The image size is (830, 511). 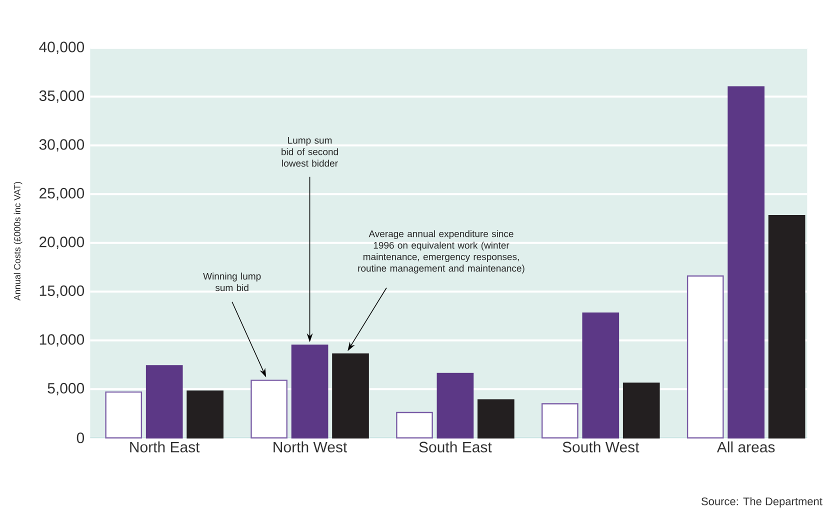 I want to click on y-tick-label: 20,000, so click(x=62, y=243).